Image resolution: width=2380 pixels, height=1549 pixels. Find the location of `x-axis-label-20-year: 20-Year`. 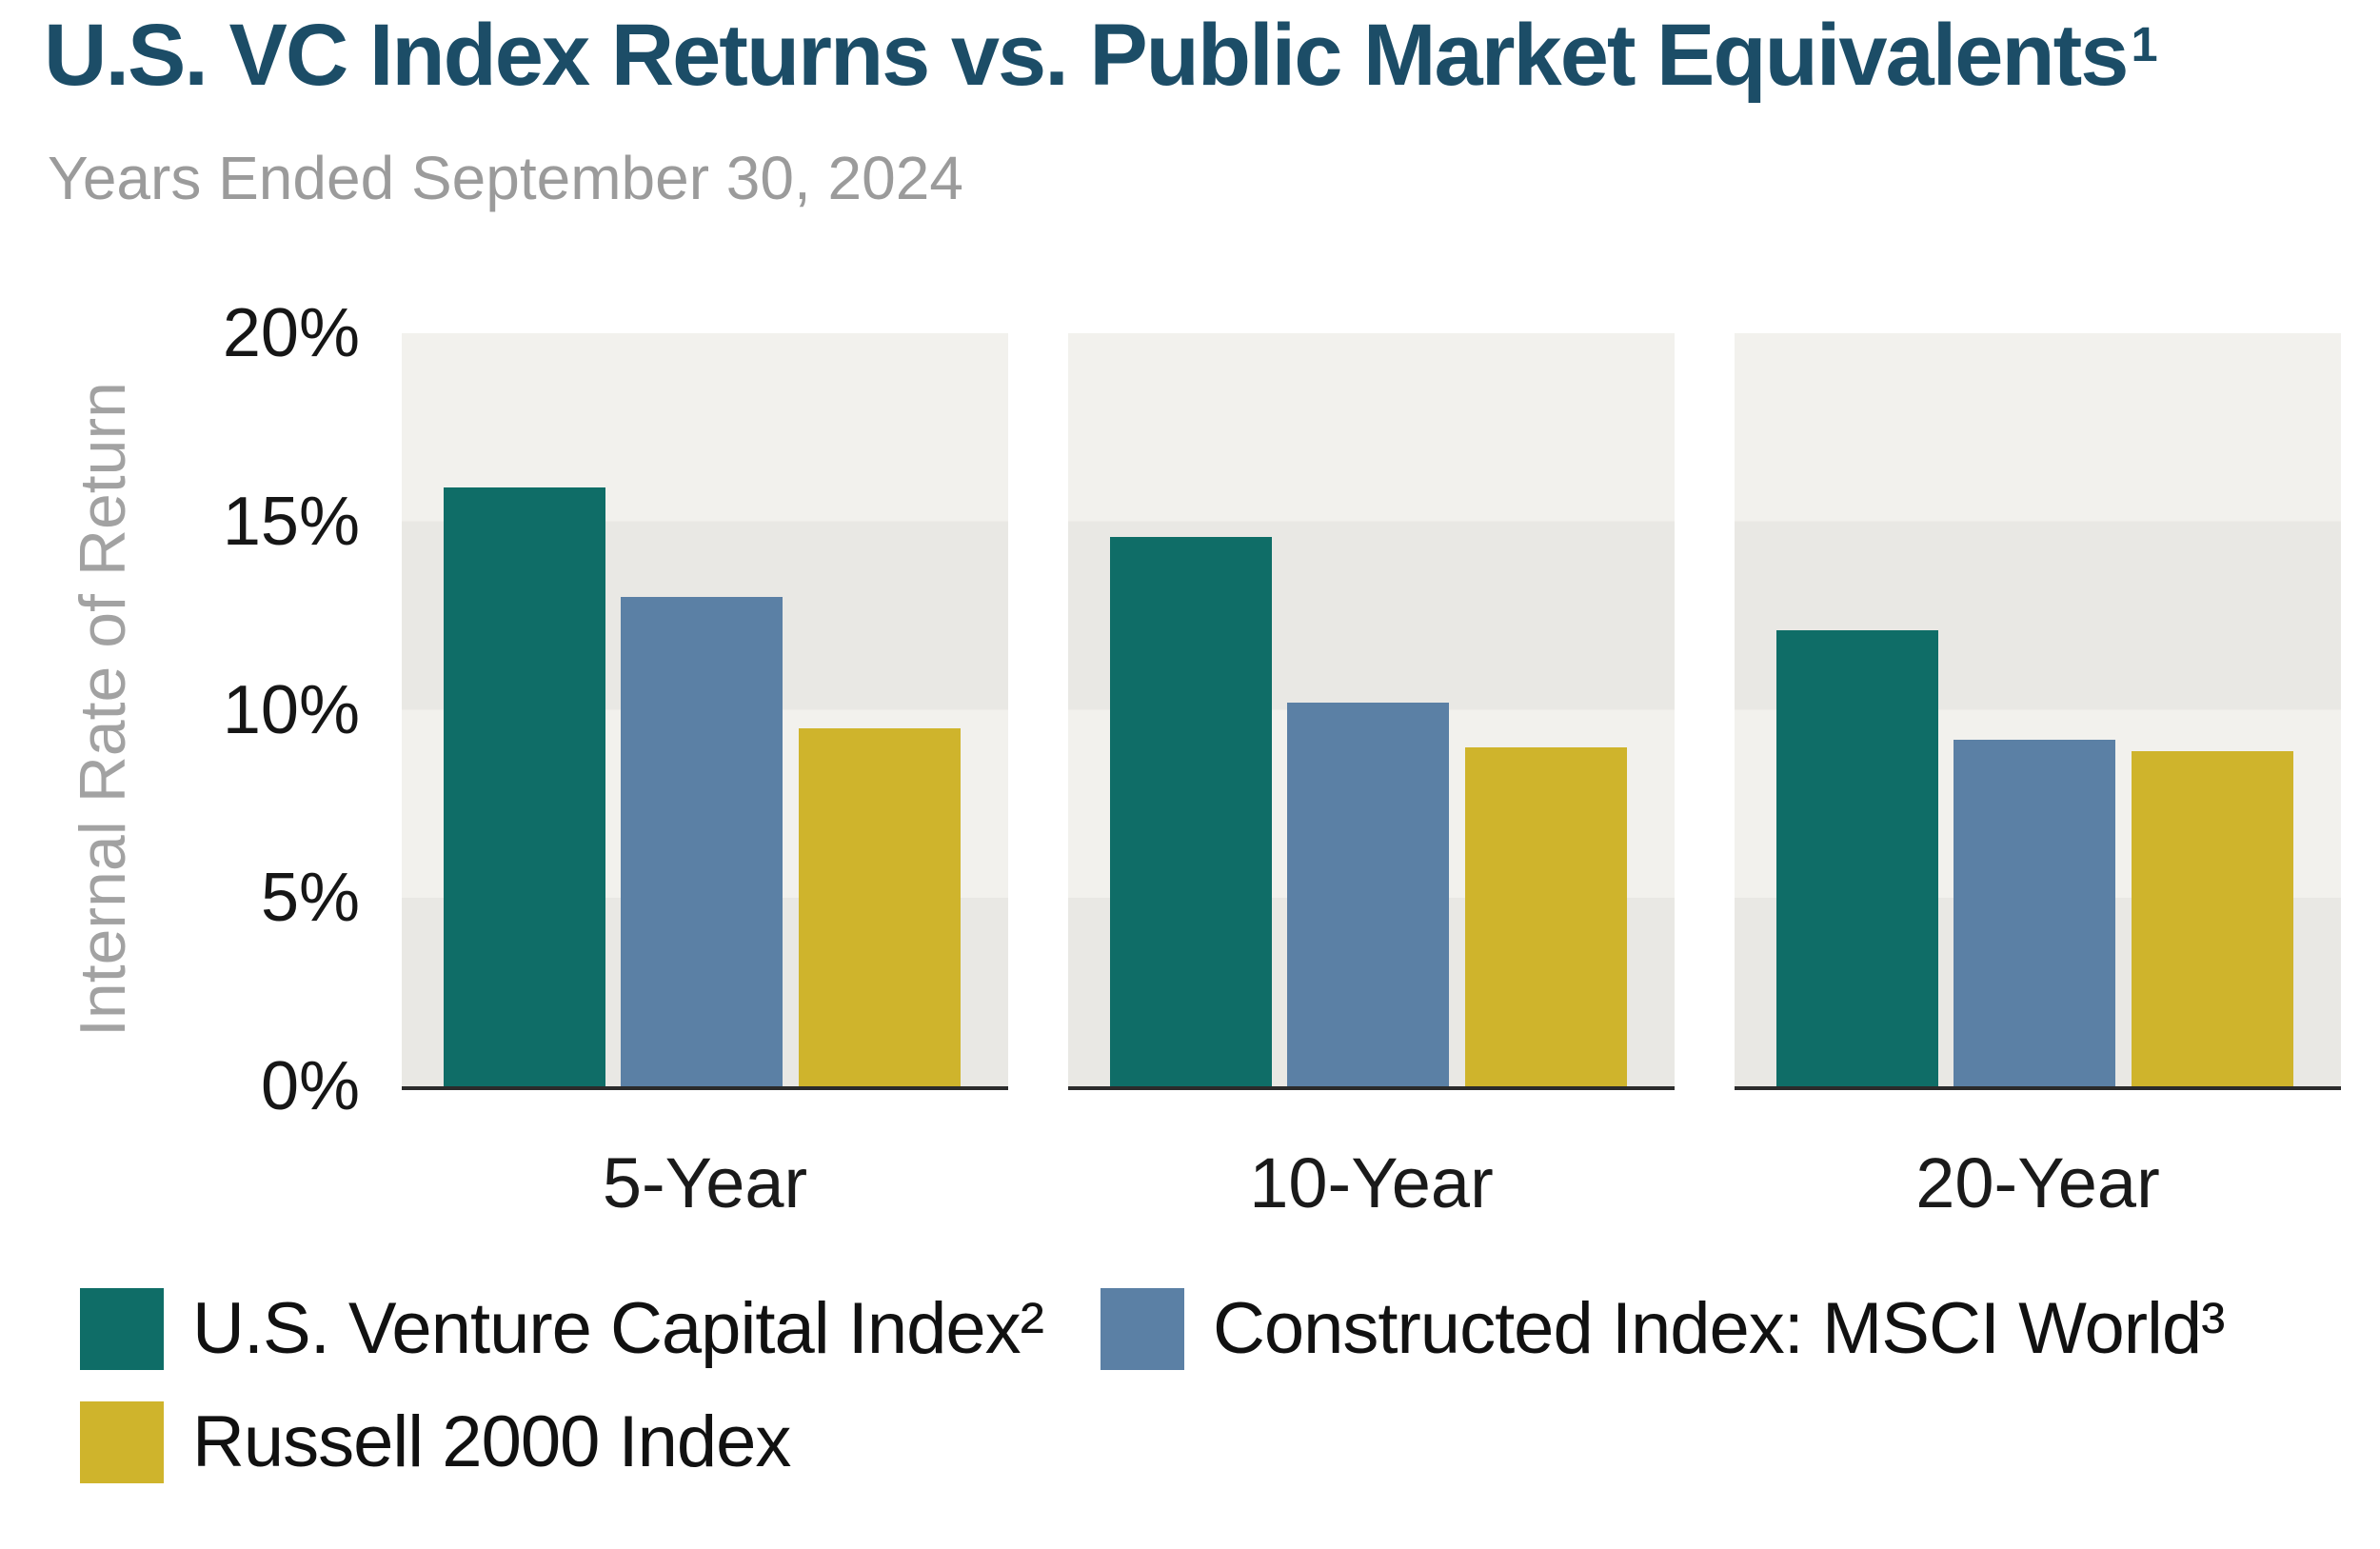

x-axis-label-20-year: 20-Year is located at coordinates (2037, 1182).